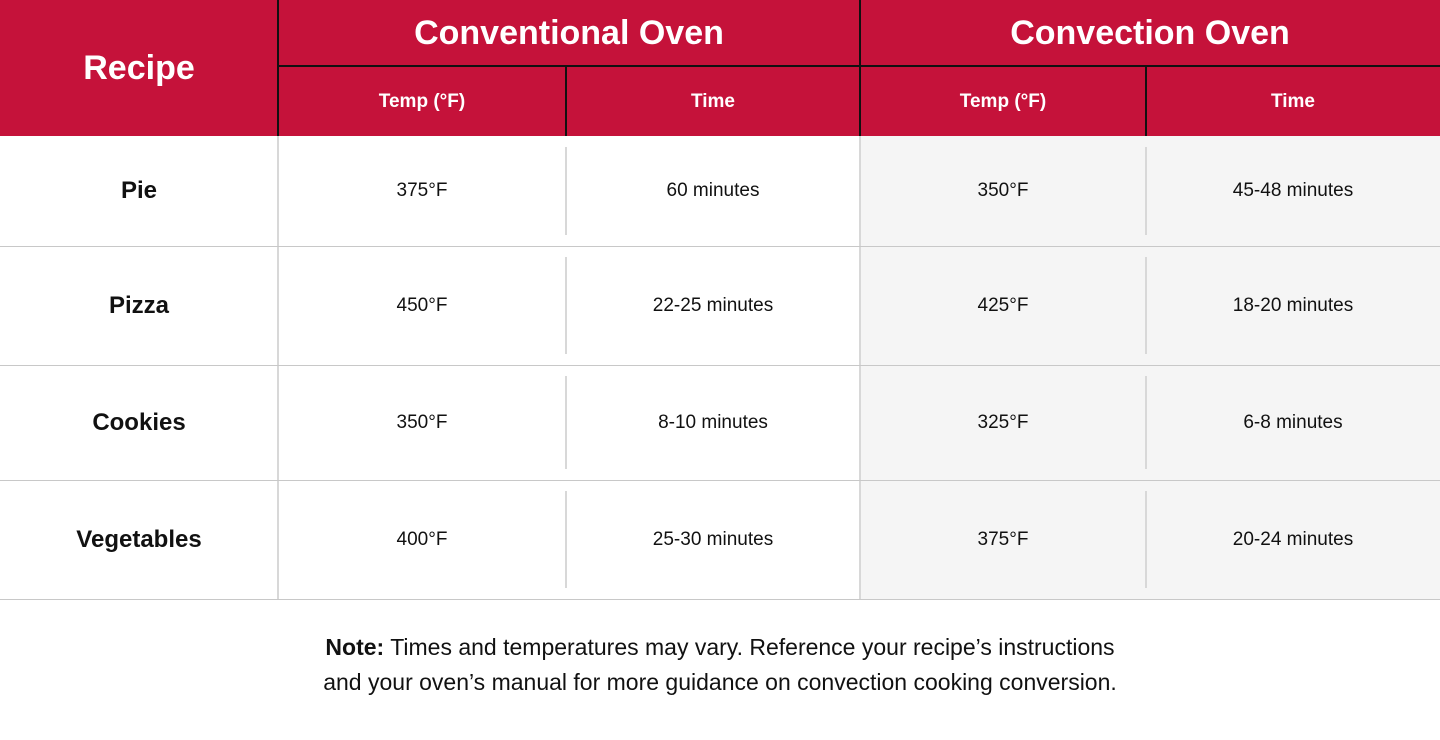 Image resolution: width=1440 pixels, height=740 pixels. I want to click on cell-conv-time: 25-30 minutes, so click(713, 539).